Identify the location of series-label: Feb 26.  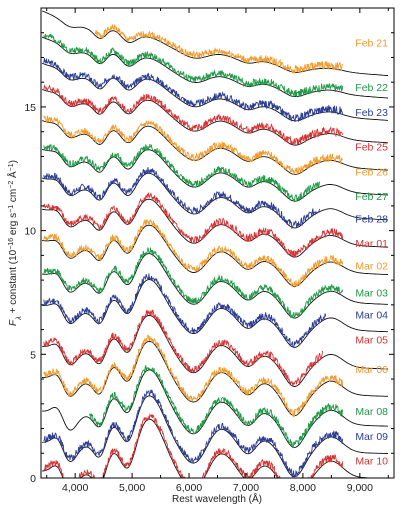
(371, 172).